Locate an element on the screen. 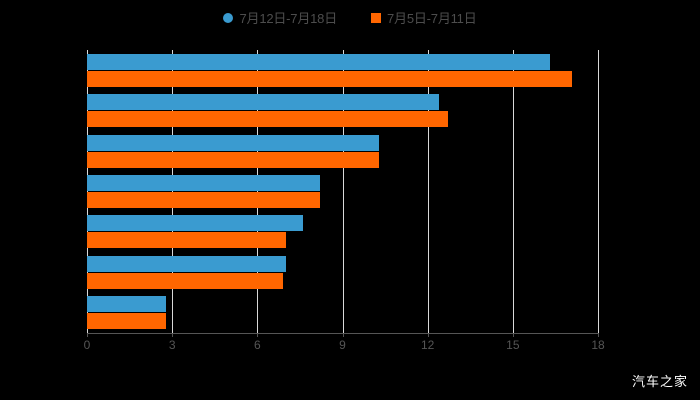 Image resolution: width=700 pixels, height=400 pixels. legend-item-series-0: 7月12日-7月18日 is located at coordinates (280, 17).